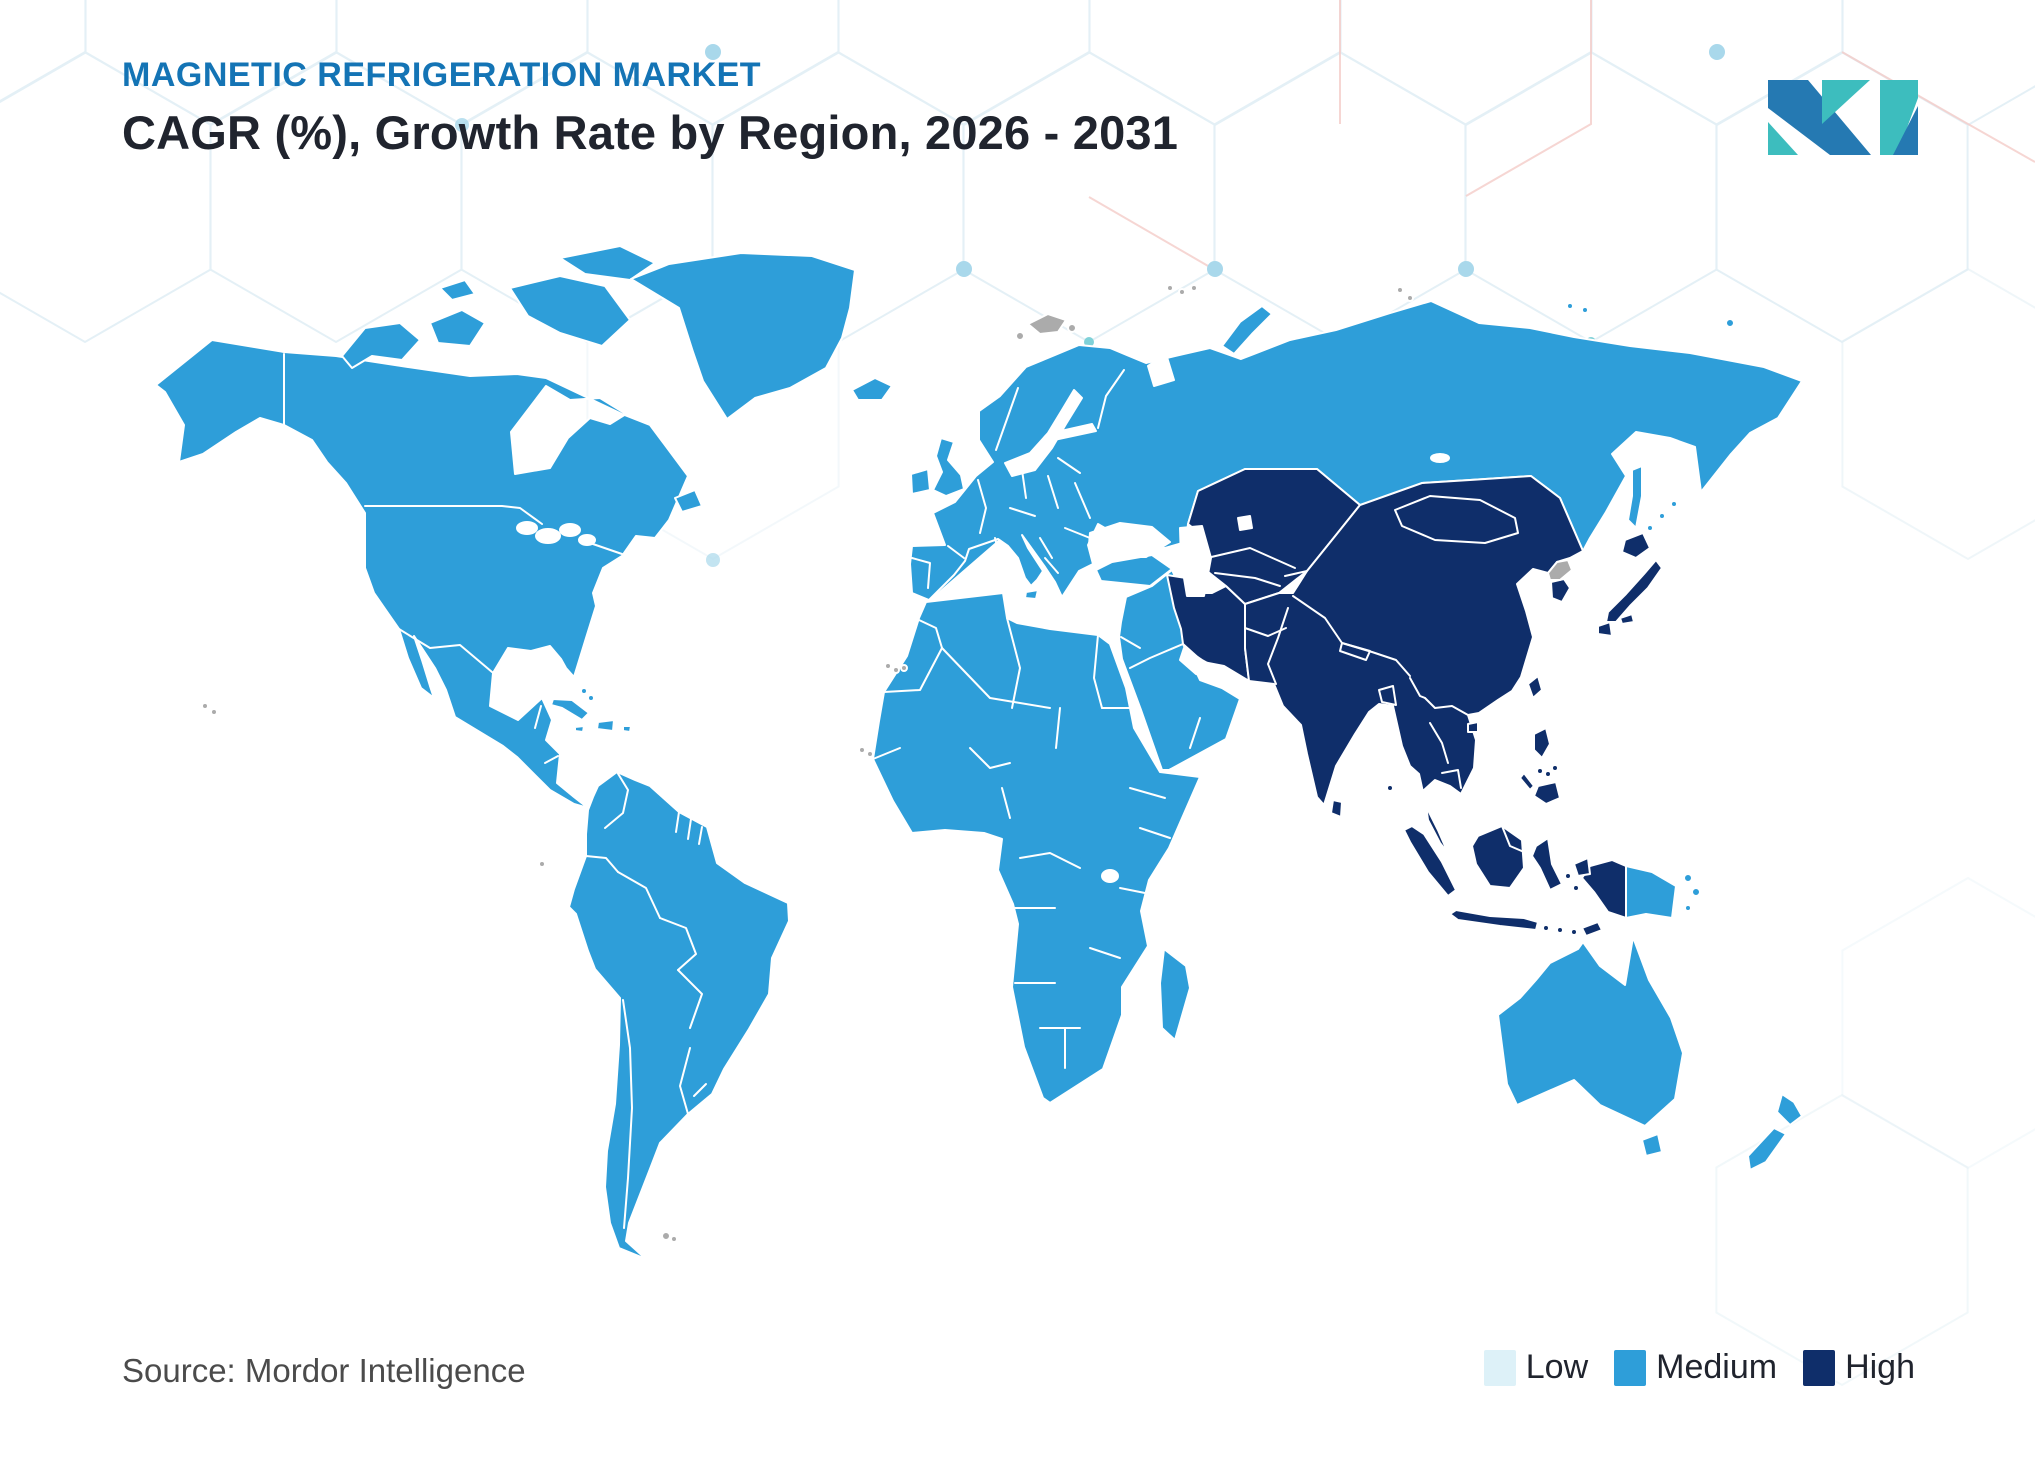 Image resolution: width=2035 pixels, height=1480 pixels. What do you see at coordinates (1590, 1031) in the screenshot?
I see `region-australia` at bounding box center [1590, 1031].